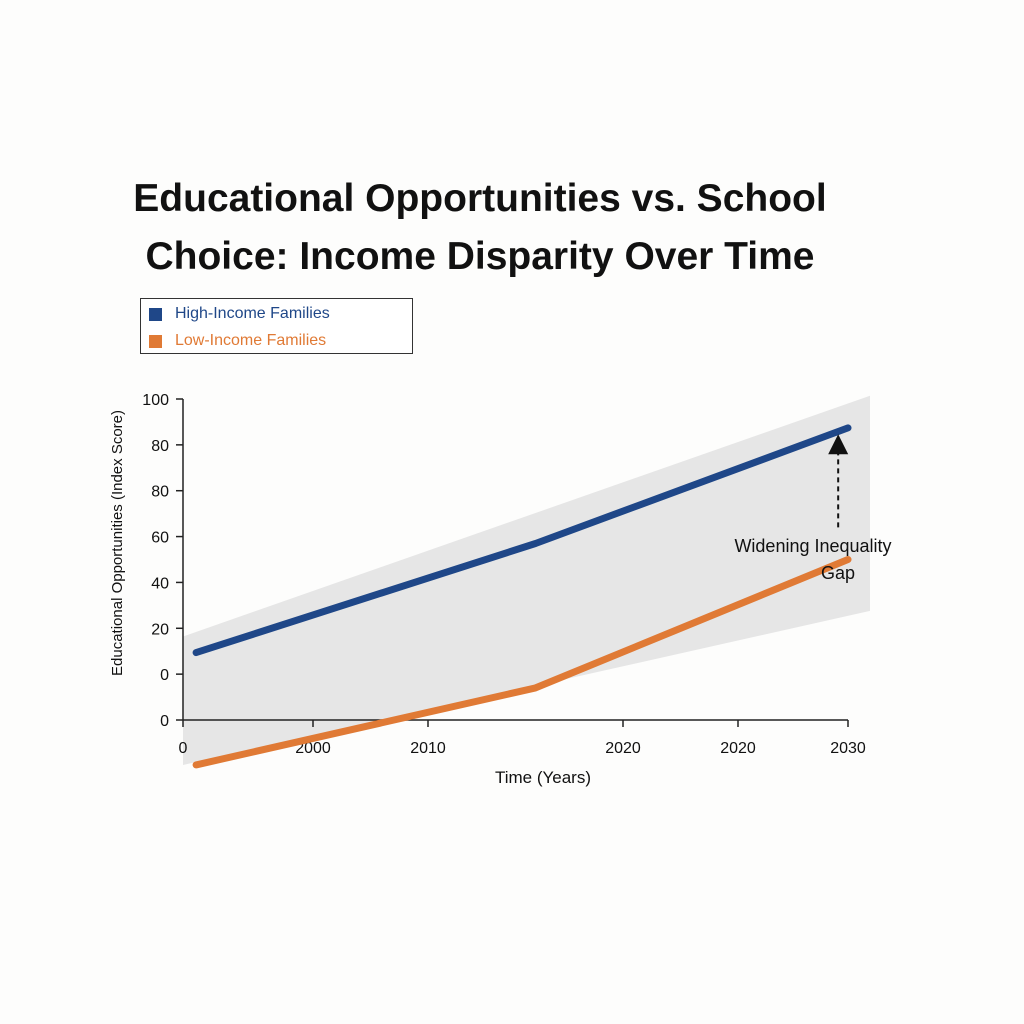 This screenshot has width=1024, height=1024. I want to click on annotation-layer: Widening Inequality Gap, so click(813, 508).